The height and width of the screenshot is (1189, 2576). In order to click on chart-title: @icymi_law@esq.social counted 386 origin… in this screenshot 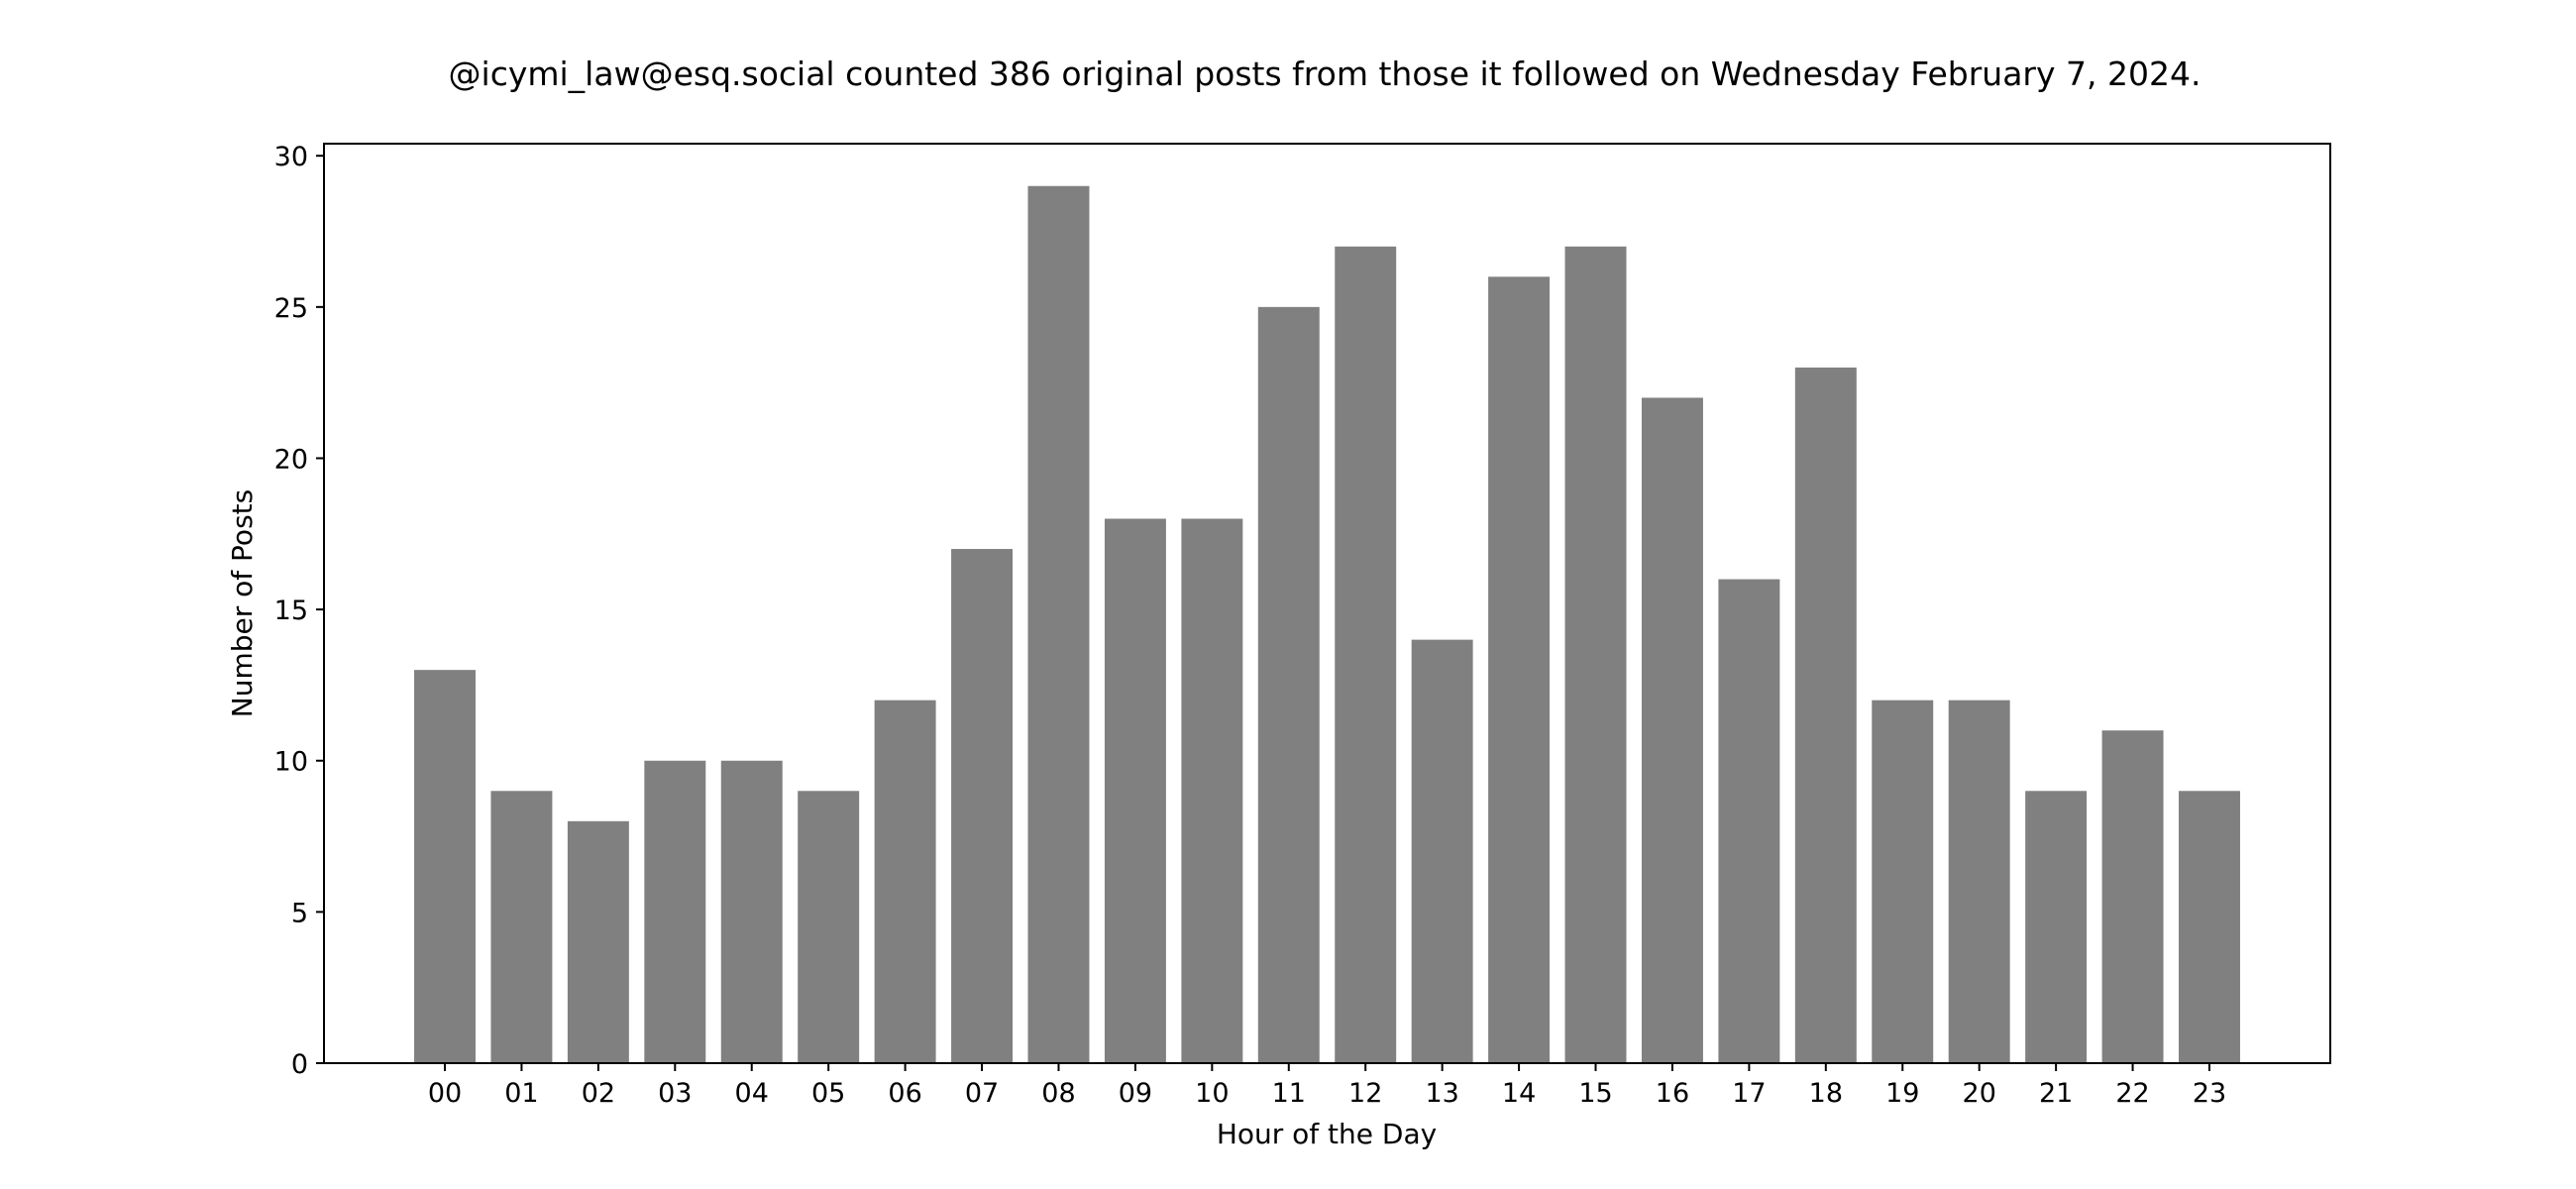, I will do `click(1325, 73)`.